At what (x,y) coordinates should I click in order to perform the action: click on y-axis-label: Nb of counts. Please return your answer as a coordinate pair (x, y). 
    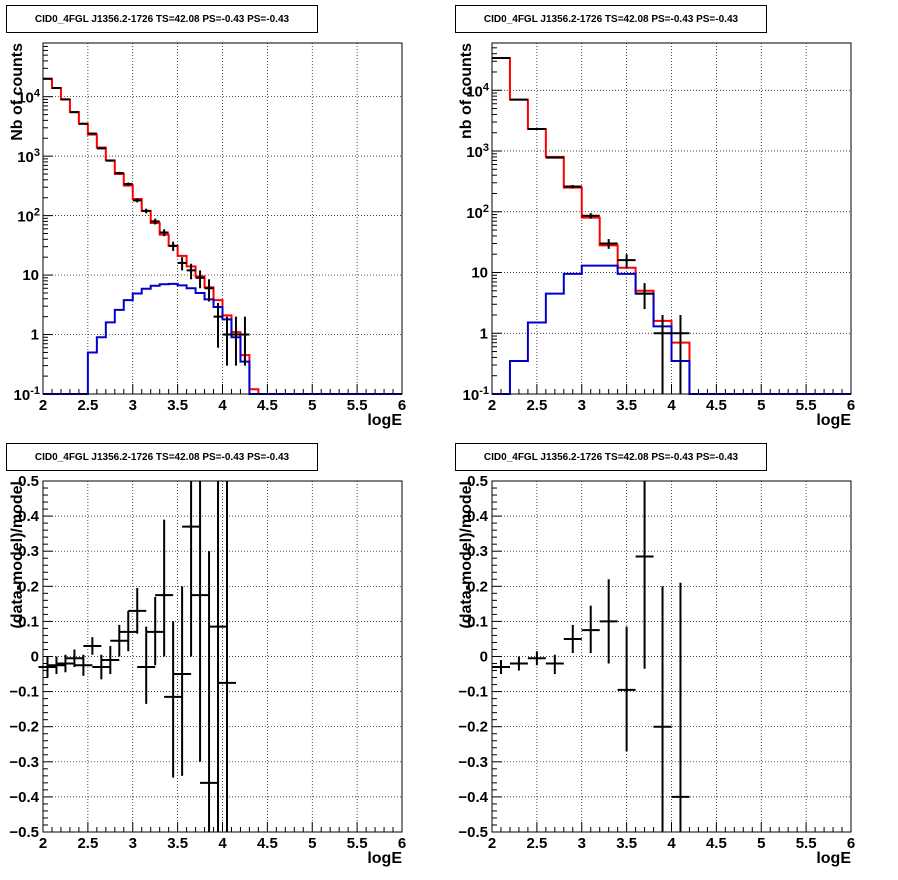
    Looking at the image, I should click on (17, 92).